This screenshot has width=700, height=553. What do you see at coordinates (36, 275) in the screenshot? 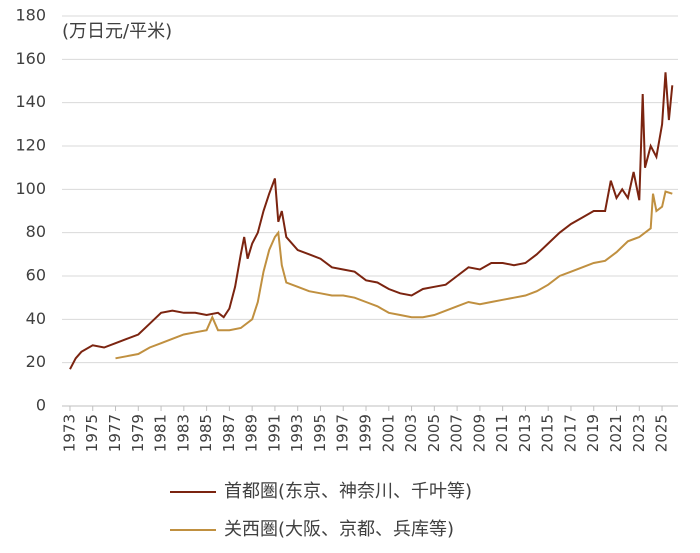
I see `y-tick-label: 60` at bounding box center [36, 275].